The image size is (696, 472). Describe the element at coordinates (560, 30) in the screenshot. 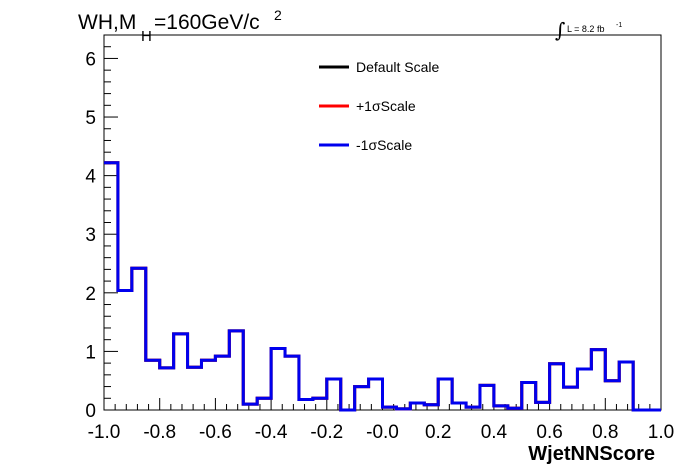

I see `integral-symbol: ∫` at that location.